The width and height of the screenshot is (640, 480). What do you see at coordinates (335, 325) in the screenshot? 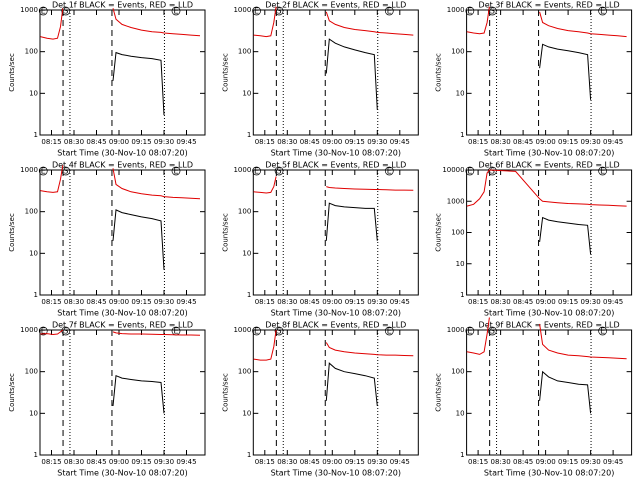
I see `panel-title: Det 8f BLACK = Events, RED = LLD` at bounding box center [335, 325].